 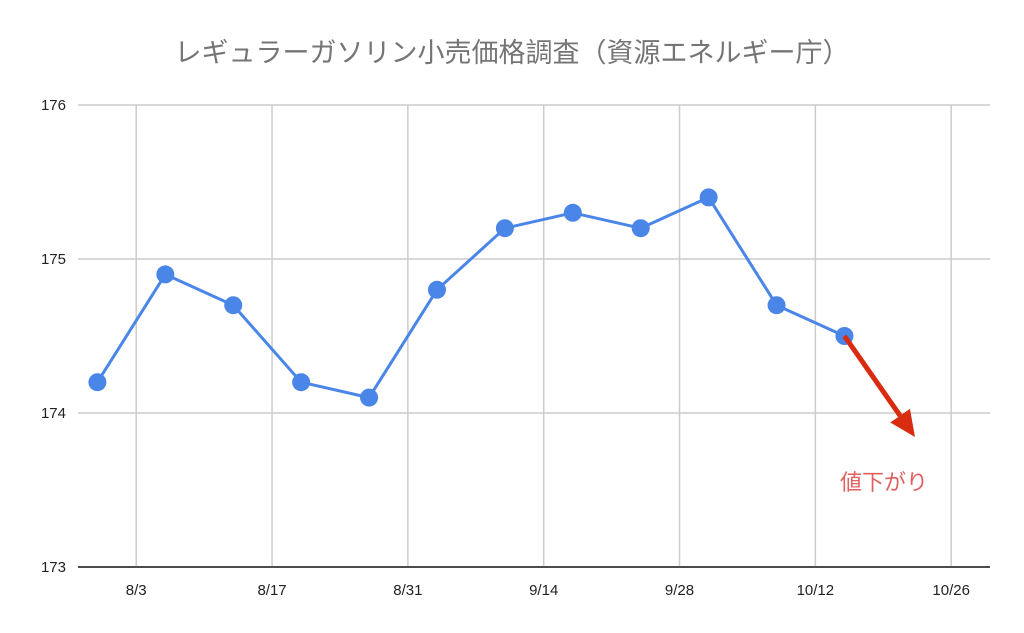 I want to click on x-tick-label: 8/31, so click(x=407, y=590).